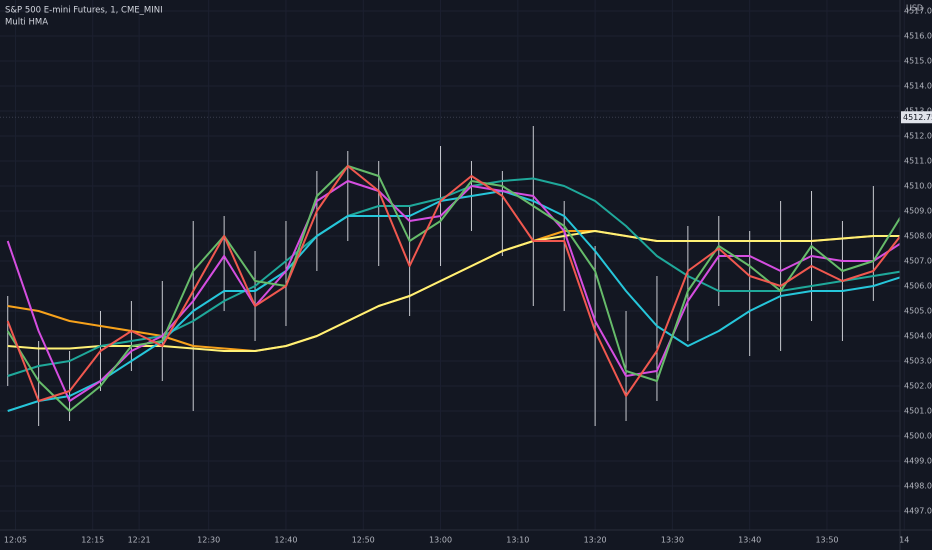  Describe the element at coordinates (904, 540) in the screenshot. I see `x-tick-label: 14` at that location.